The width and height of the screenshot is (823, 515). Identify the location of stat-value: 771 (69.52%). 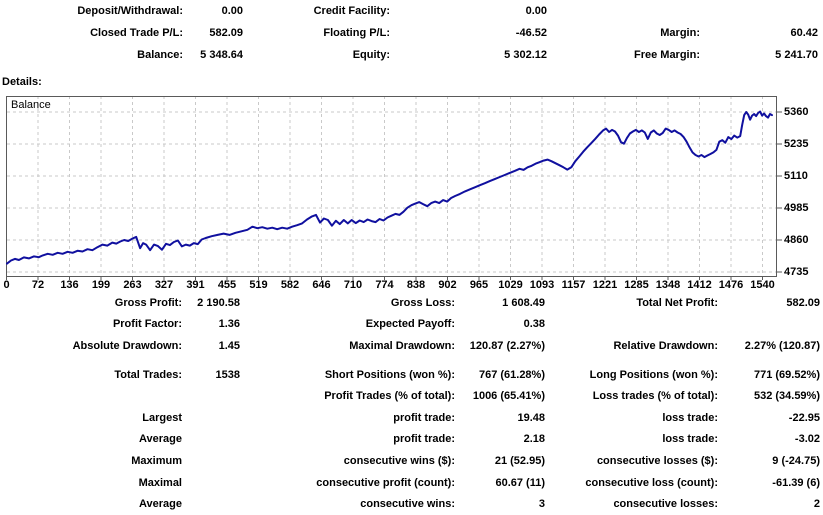
(786, 374).